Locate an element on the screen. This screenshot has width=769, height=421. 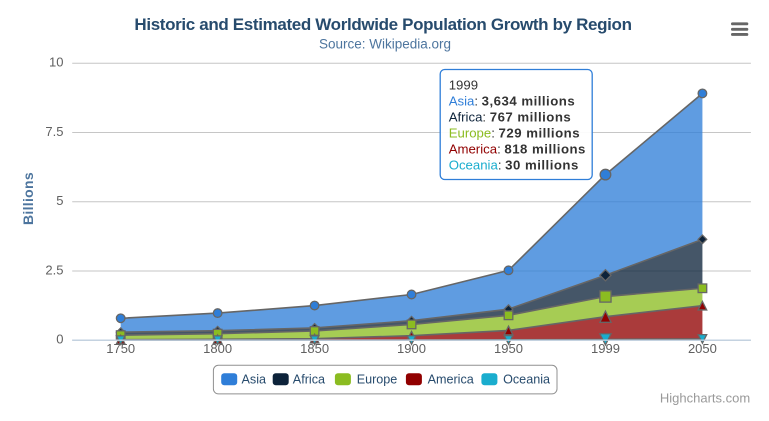
svg-text: Asia is located at coordinates (254, 380).